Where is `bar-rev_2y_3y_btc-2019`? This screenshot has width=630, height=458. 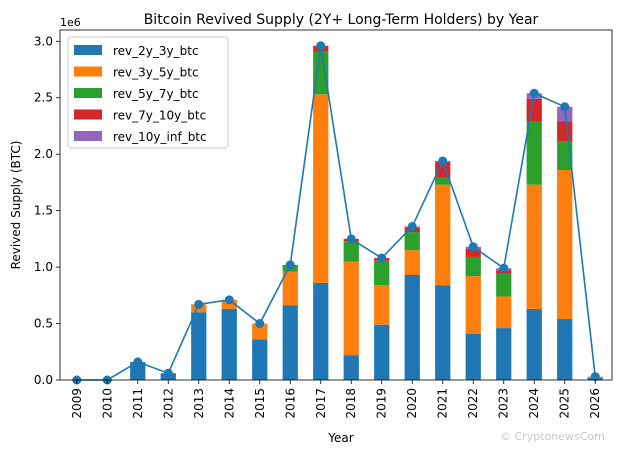 bar-rev_2y_3y_btc-2019 is located at coordinates (382, 352).